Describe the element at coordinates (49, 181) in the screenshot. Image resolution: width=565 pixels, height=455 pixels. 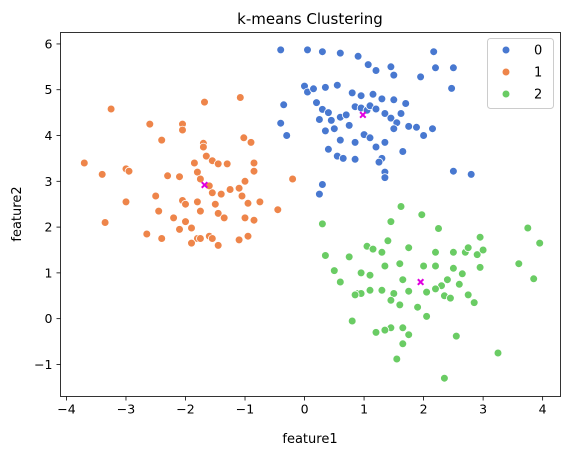
I see `y-tick-label: 3` at that location.